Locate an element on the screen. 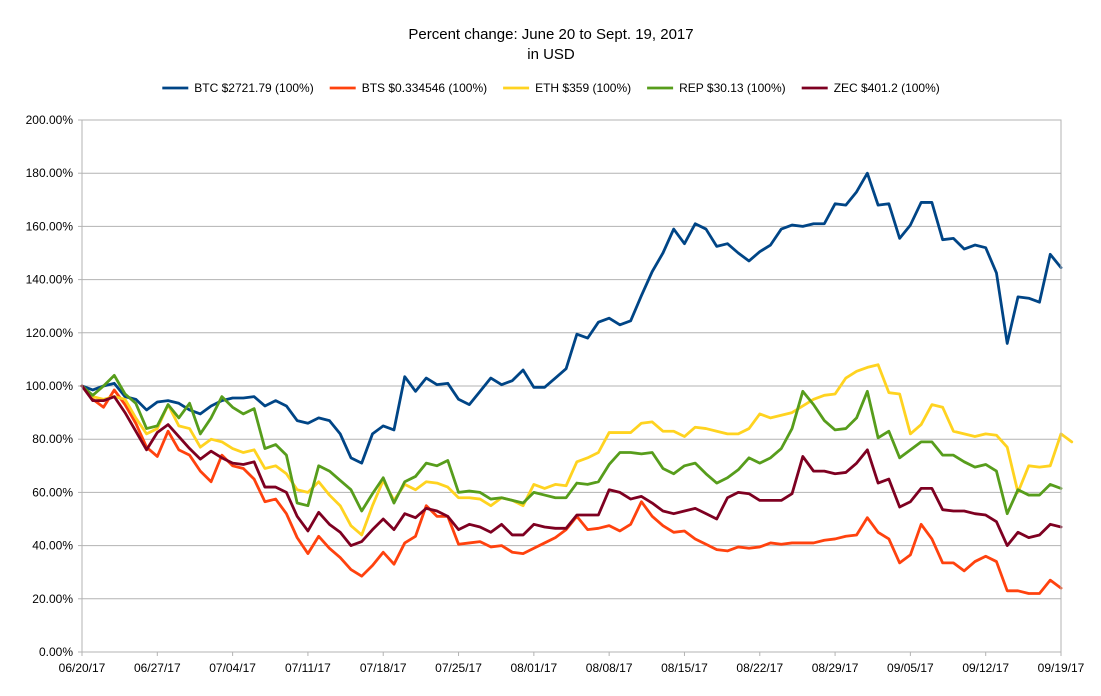  y-tick-label: 0.00% is located at coordinates (56, 652).